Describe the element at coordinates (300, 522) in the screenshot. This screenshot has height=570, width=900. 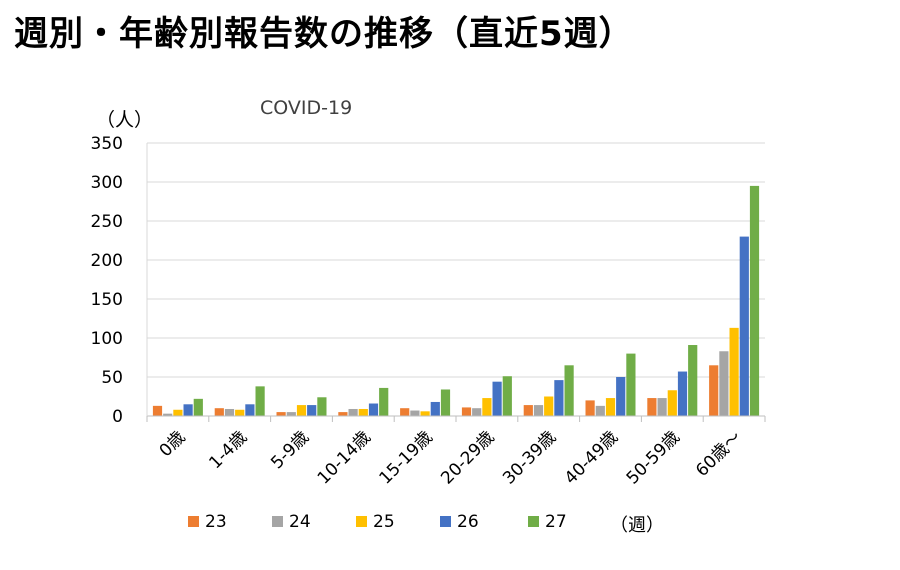
I see `legend-label-24: 24` at that location.